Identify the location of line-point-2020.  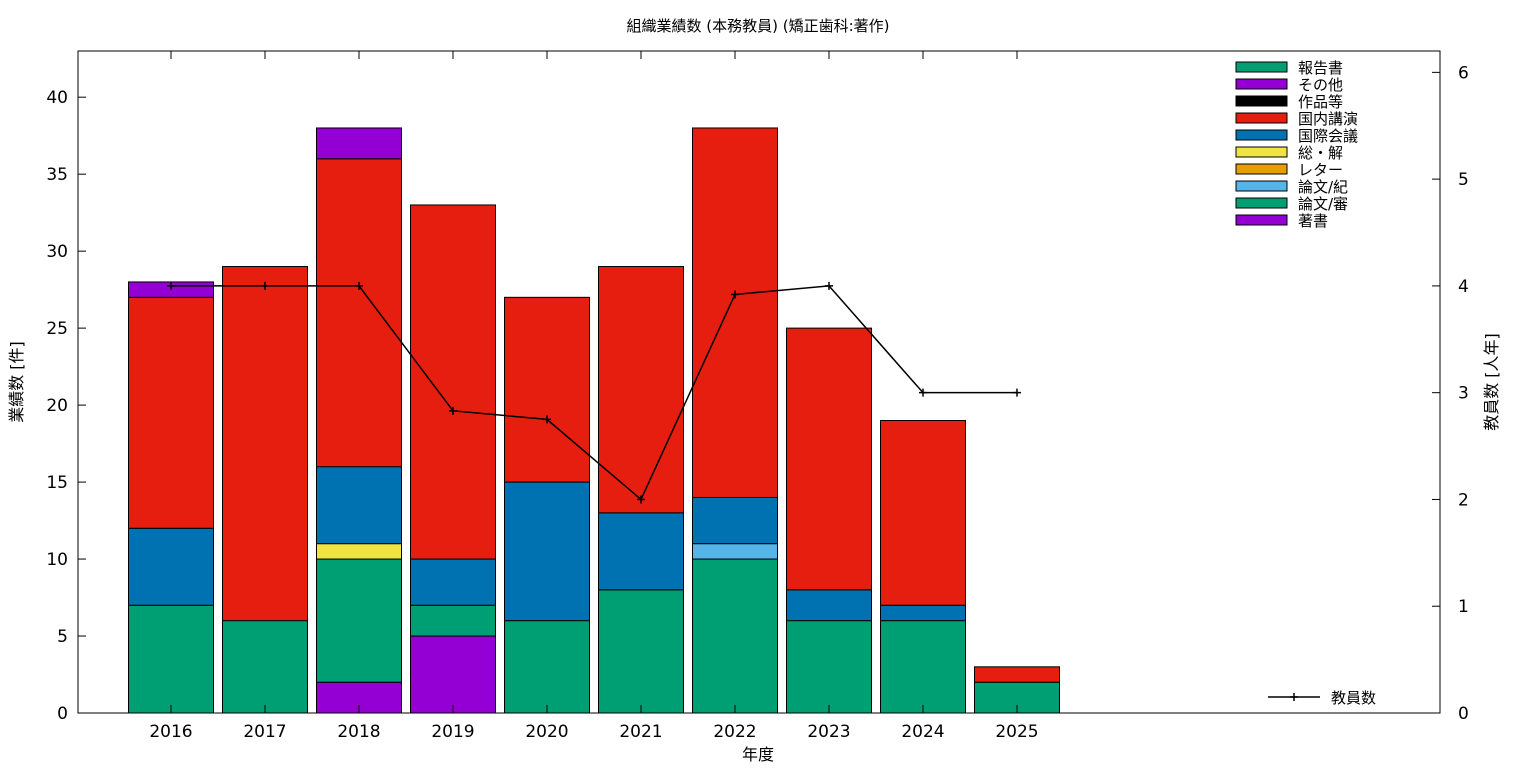
(547, 419).